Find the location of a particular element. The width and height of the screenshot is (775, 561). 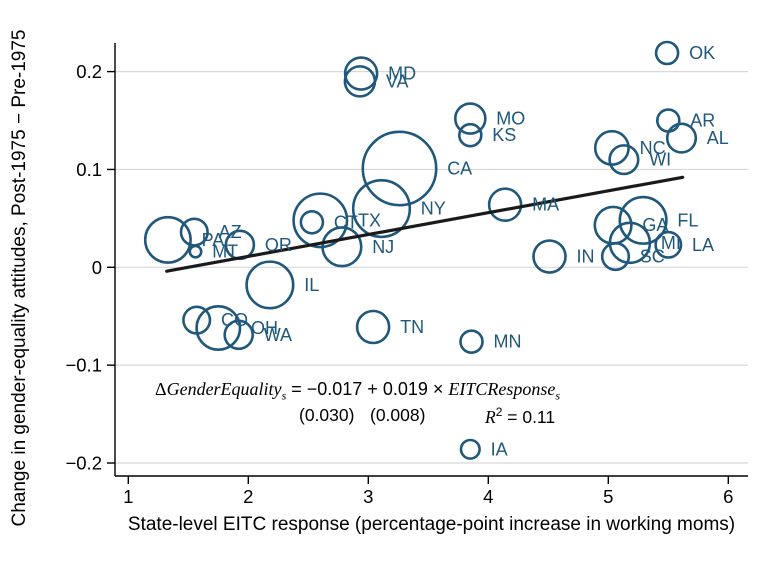

data-point-FL is located at coordinates (643, 220).